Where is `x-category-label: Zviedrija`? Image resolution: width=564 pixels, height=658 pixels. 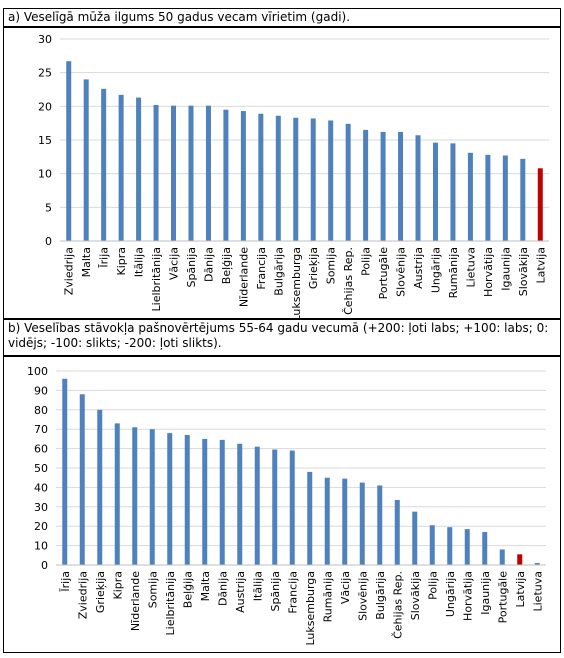 x-category-label: Zviedrija is located at coordinates (82, 595).